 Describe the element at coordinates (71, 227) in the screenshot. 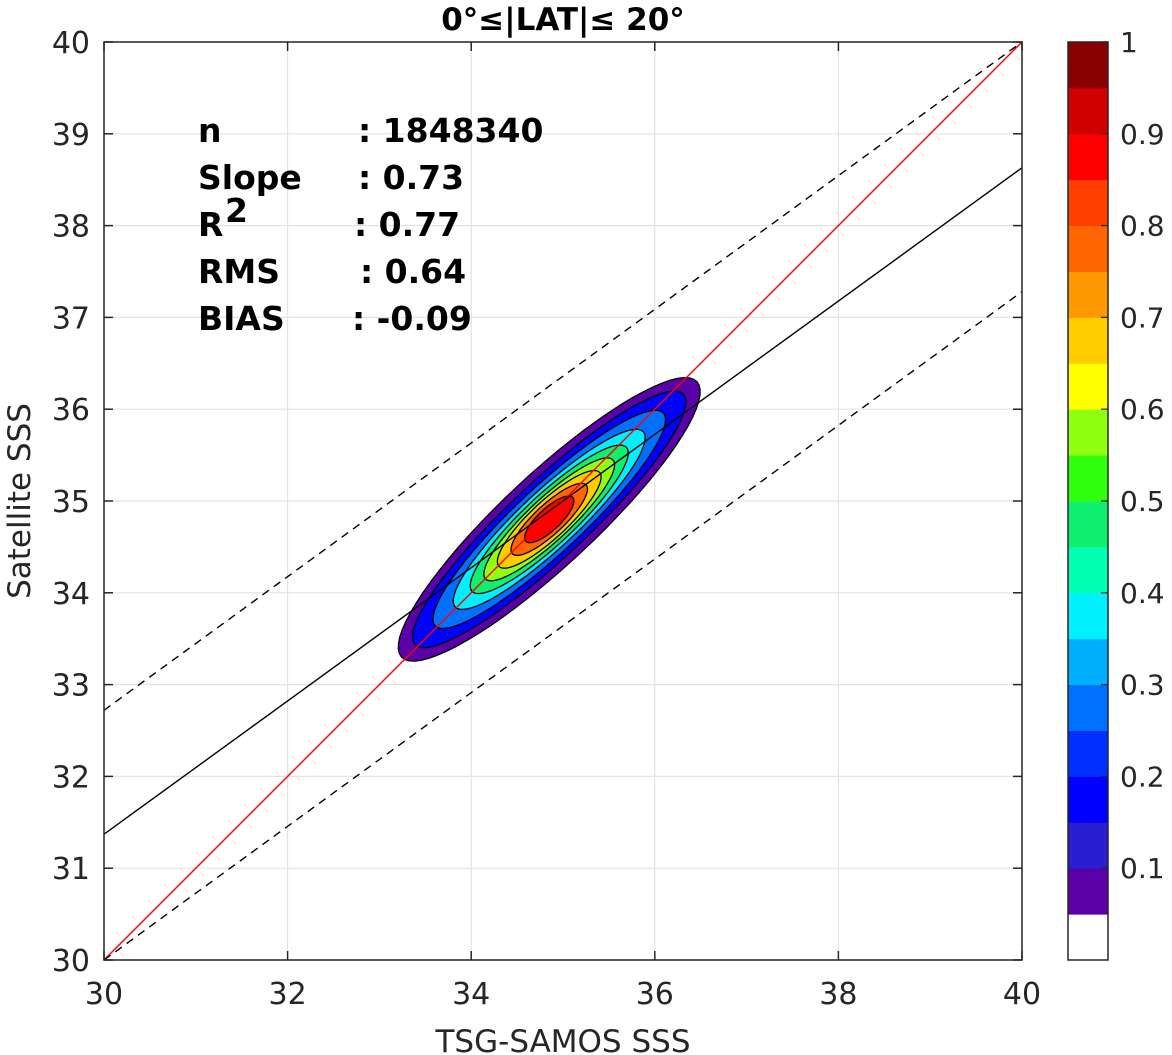

I see `y-tick-label: 38` at that location.